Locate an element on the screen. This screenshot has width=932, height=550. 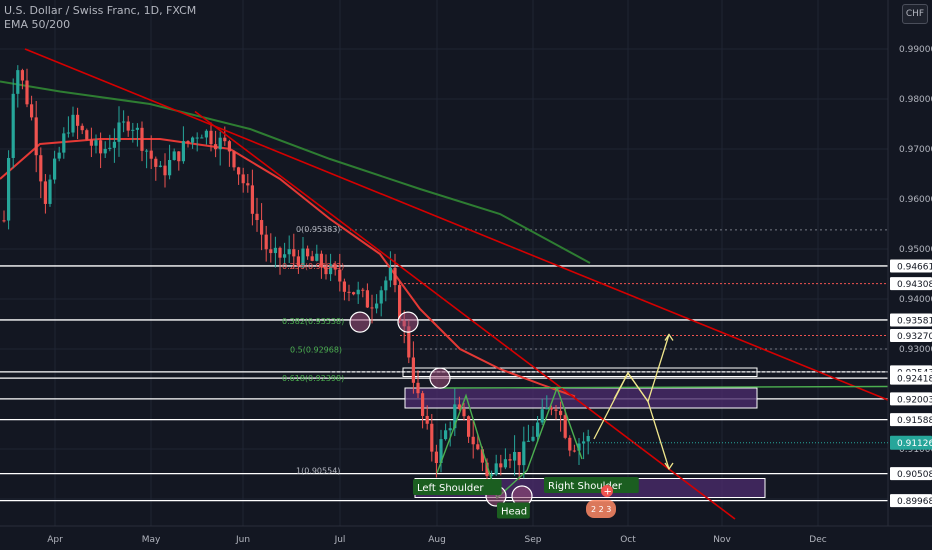
price-level-label: 0.94308 is located at coordinates (914, 285).